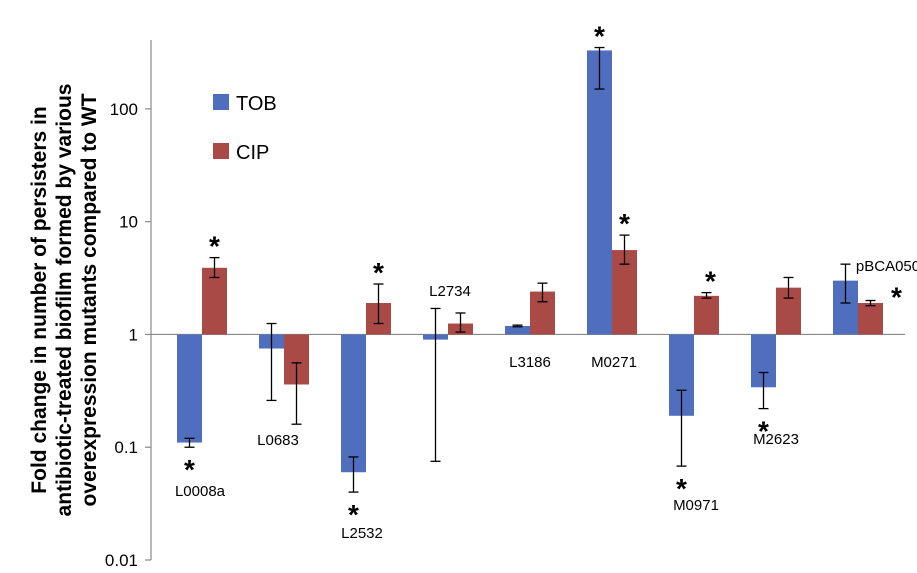 The width and height of the screenshot is (917, 573). I want to click on bar-cip-l0008a, so click(214, 301).